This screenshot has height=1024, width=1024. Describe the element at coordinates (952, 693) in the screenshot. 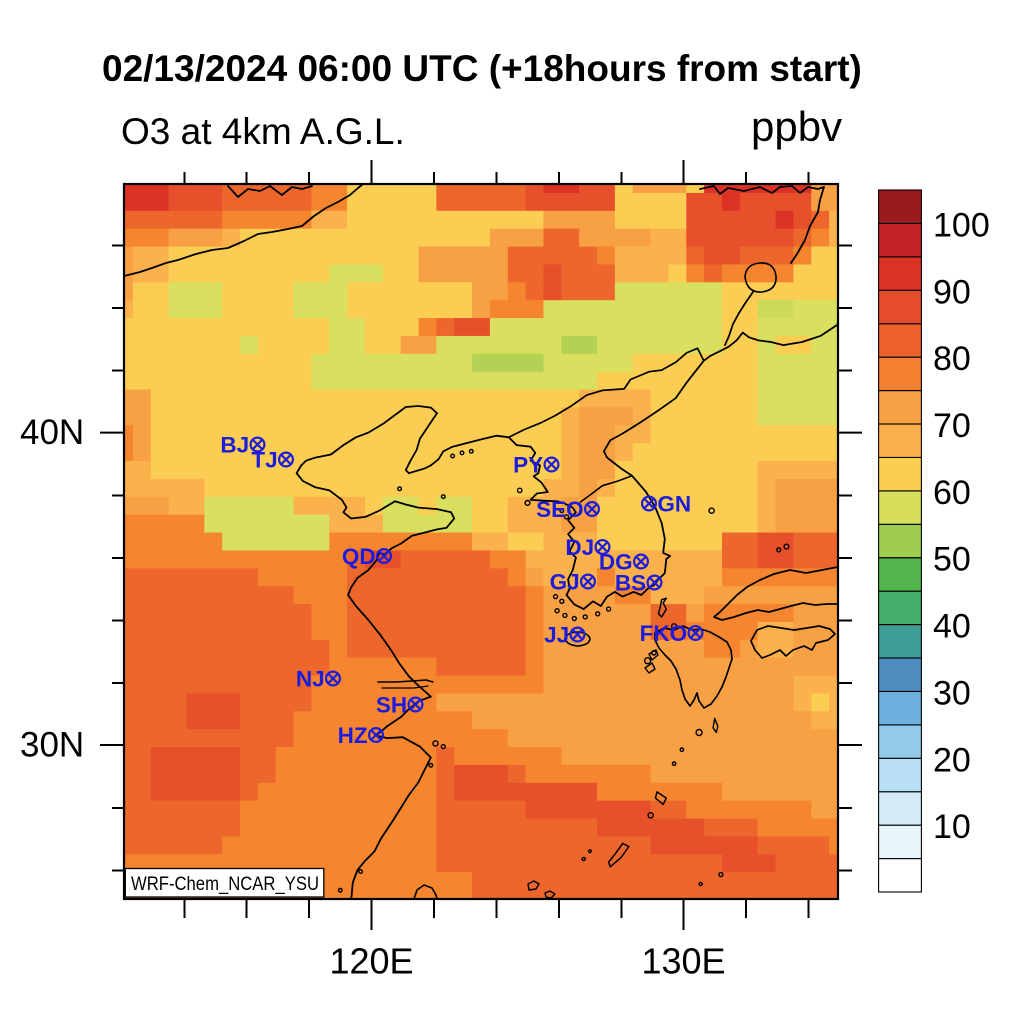

I see `svg-text: 30` at that location.